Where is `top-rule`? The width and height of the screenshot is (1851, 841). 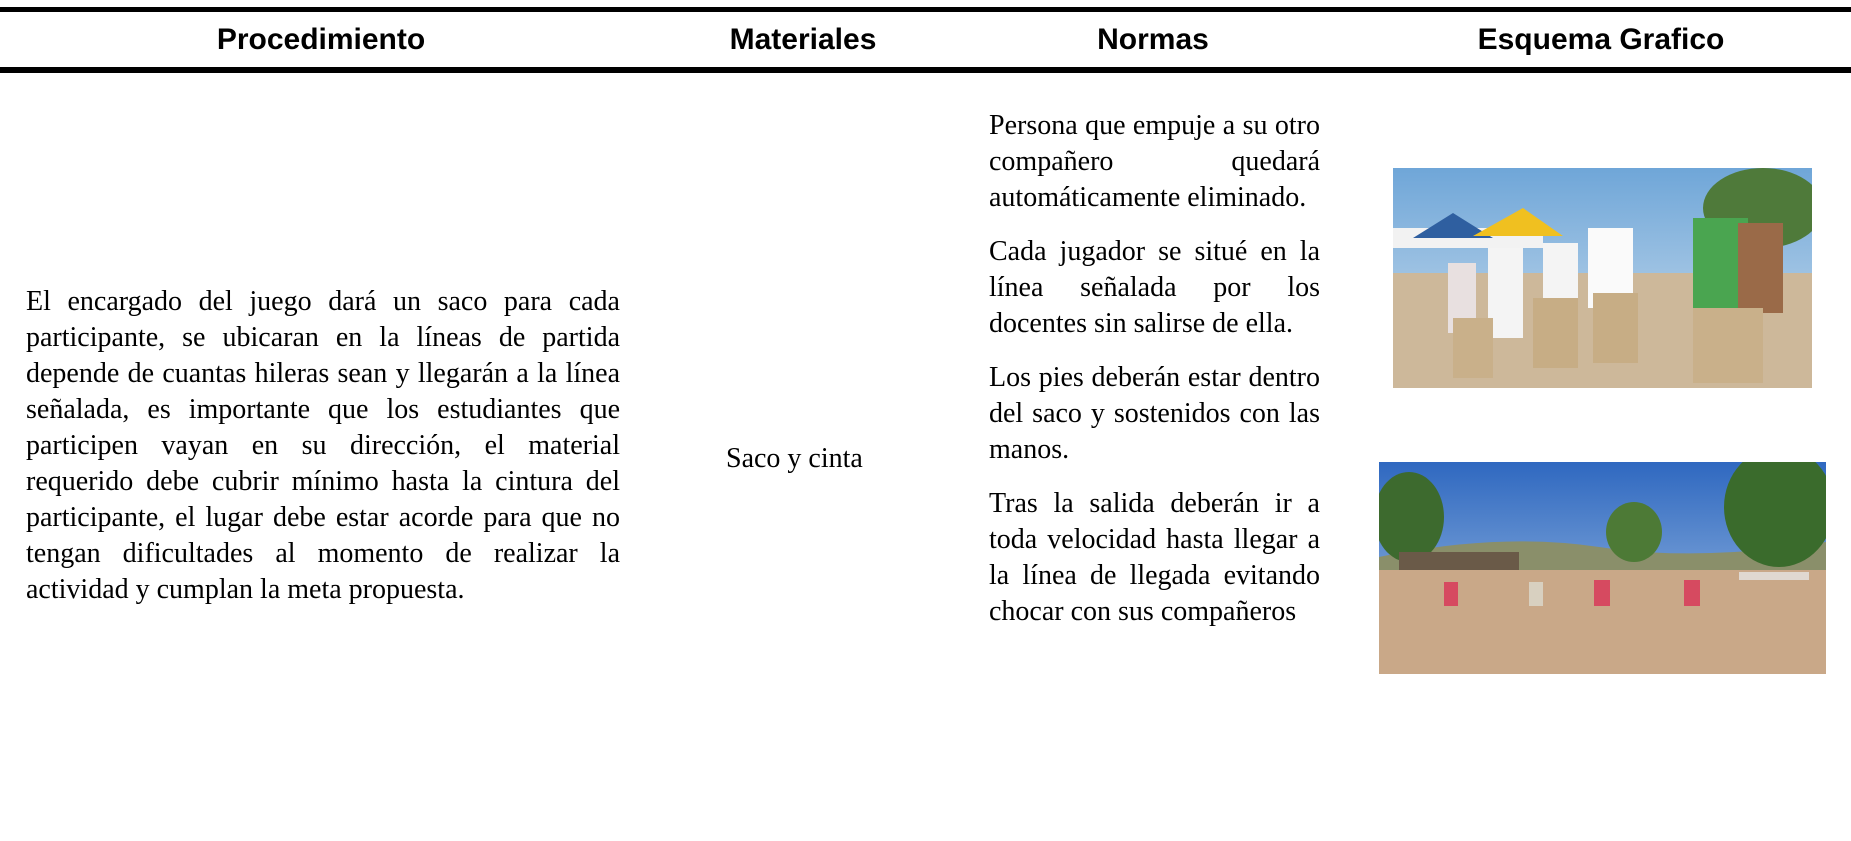
top-rule is located at coordinates (925, 9).